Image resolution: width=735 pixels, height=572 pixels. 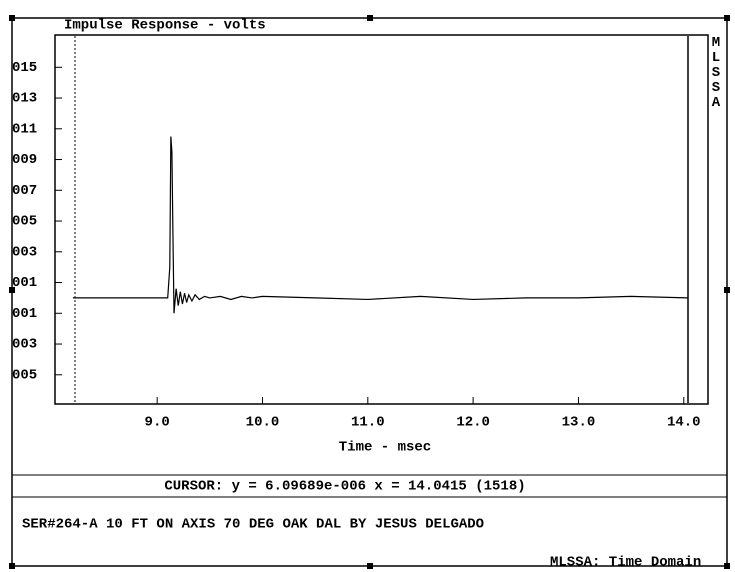 I want to click on x-tick-label: 13.0, so click(x=579, y=423).